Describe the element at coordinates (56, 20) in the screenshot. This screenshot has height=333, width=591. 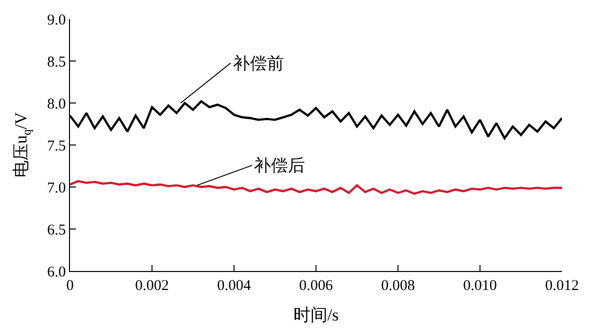
I see `y-tick-label: 9.0` at that location.